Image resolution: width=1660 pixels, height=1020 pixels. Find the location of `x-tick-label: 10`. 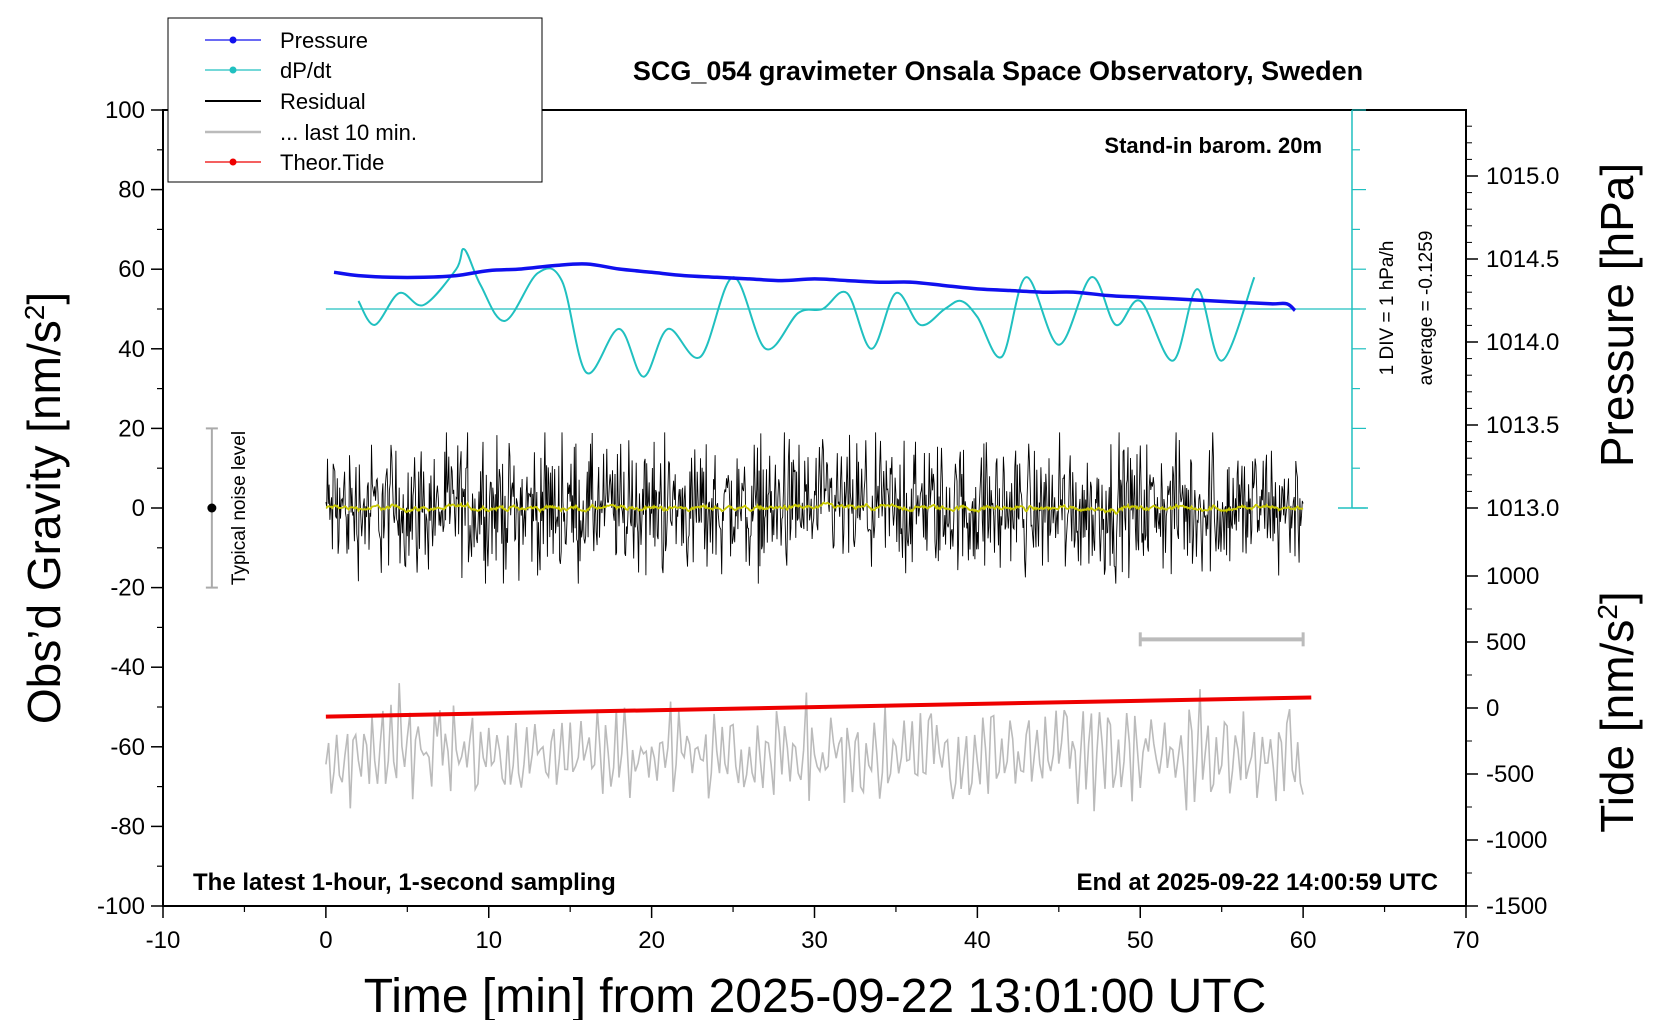

x-tick-label: 10 is located at coordinates (488, 940).